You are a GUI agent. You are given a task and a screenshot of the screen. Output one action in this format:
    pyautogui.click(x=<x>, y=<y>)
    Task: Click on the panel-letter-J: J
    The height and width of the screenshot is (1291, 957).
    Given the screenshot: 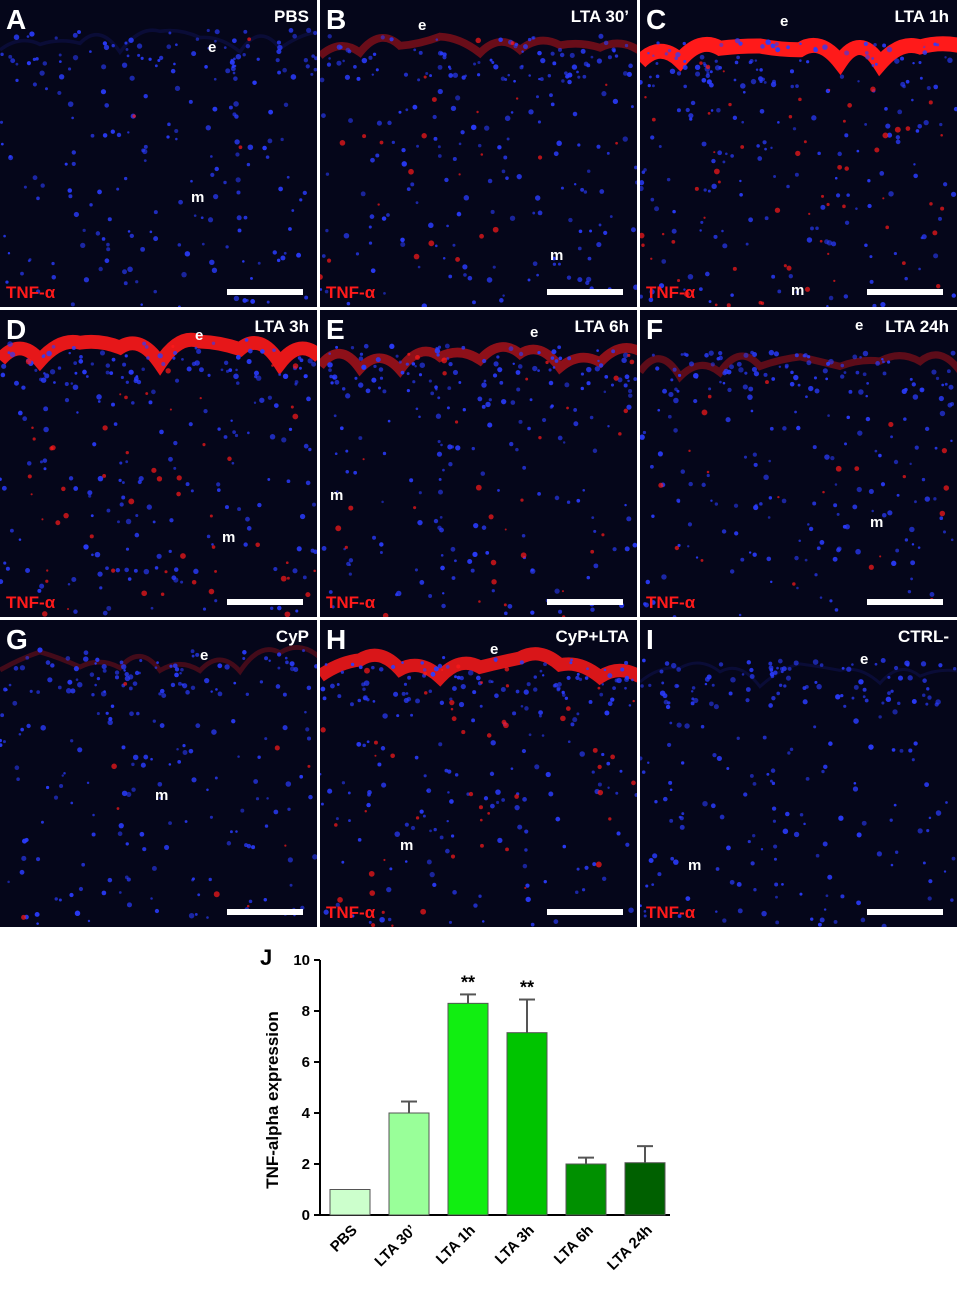 What is the action you would take?
    pyautogui.click(x=266, y=957)
    